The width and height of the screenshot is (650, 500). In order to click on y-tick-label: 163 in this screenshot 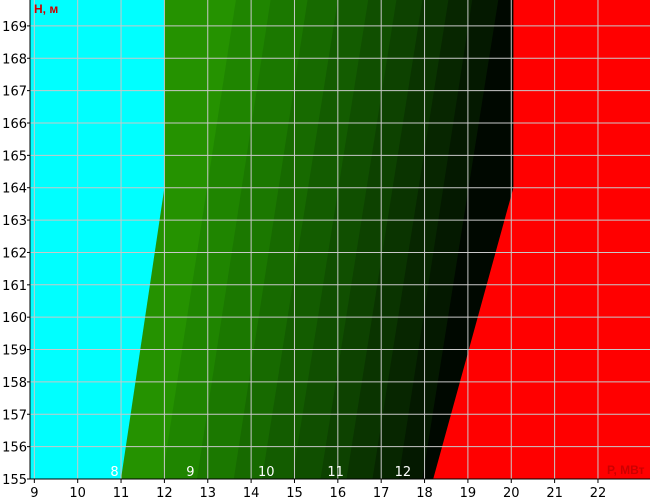, I will do `click(14, 221)`.